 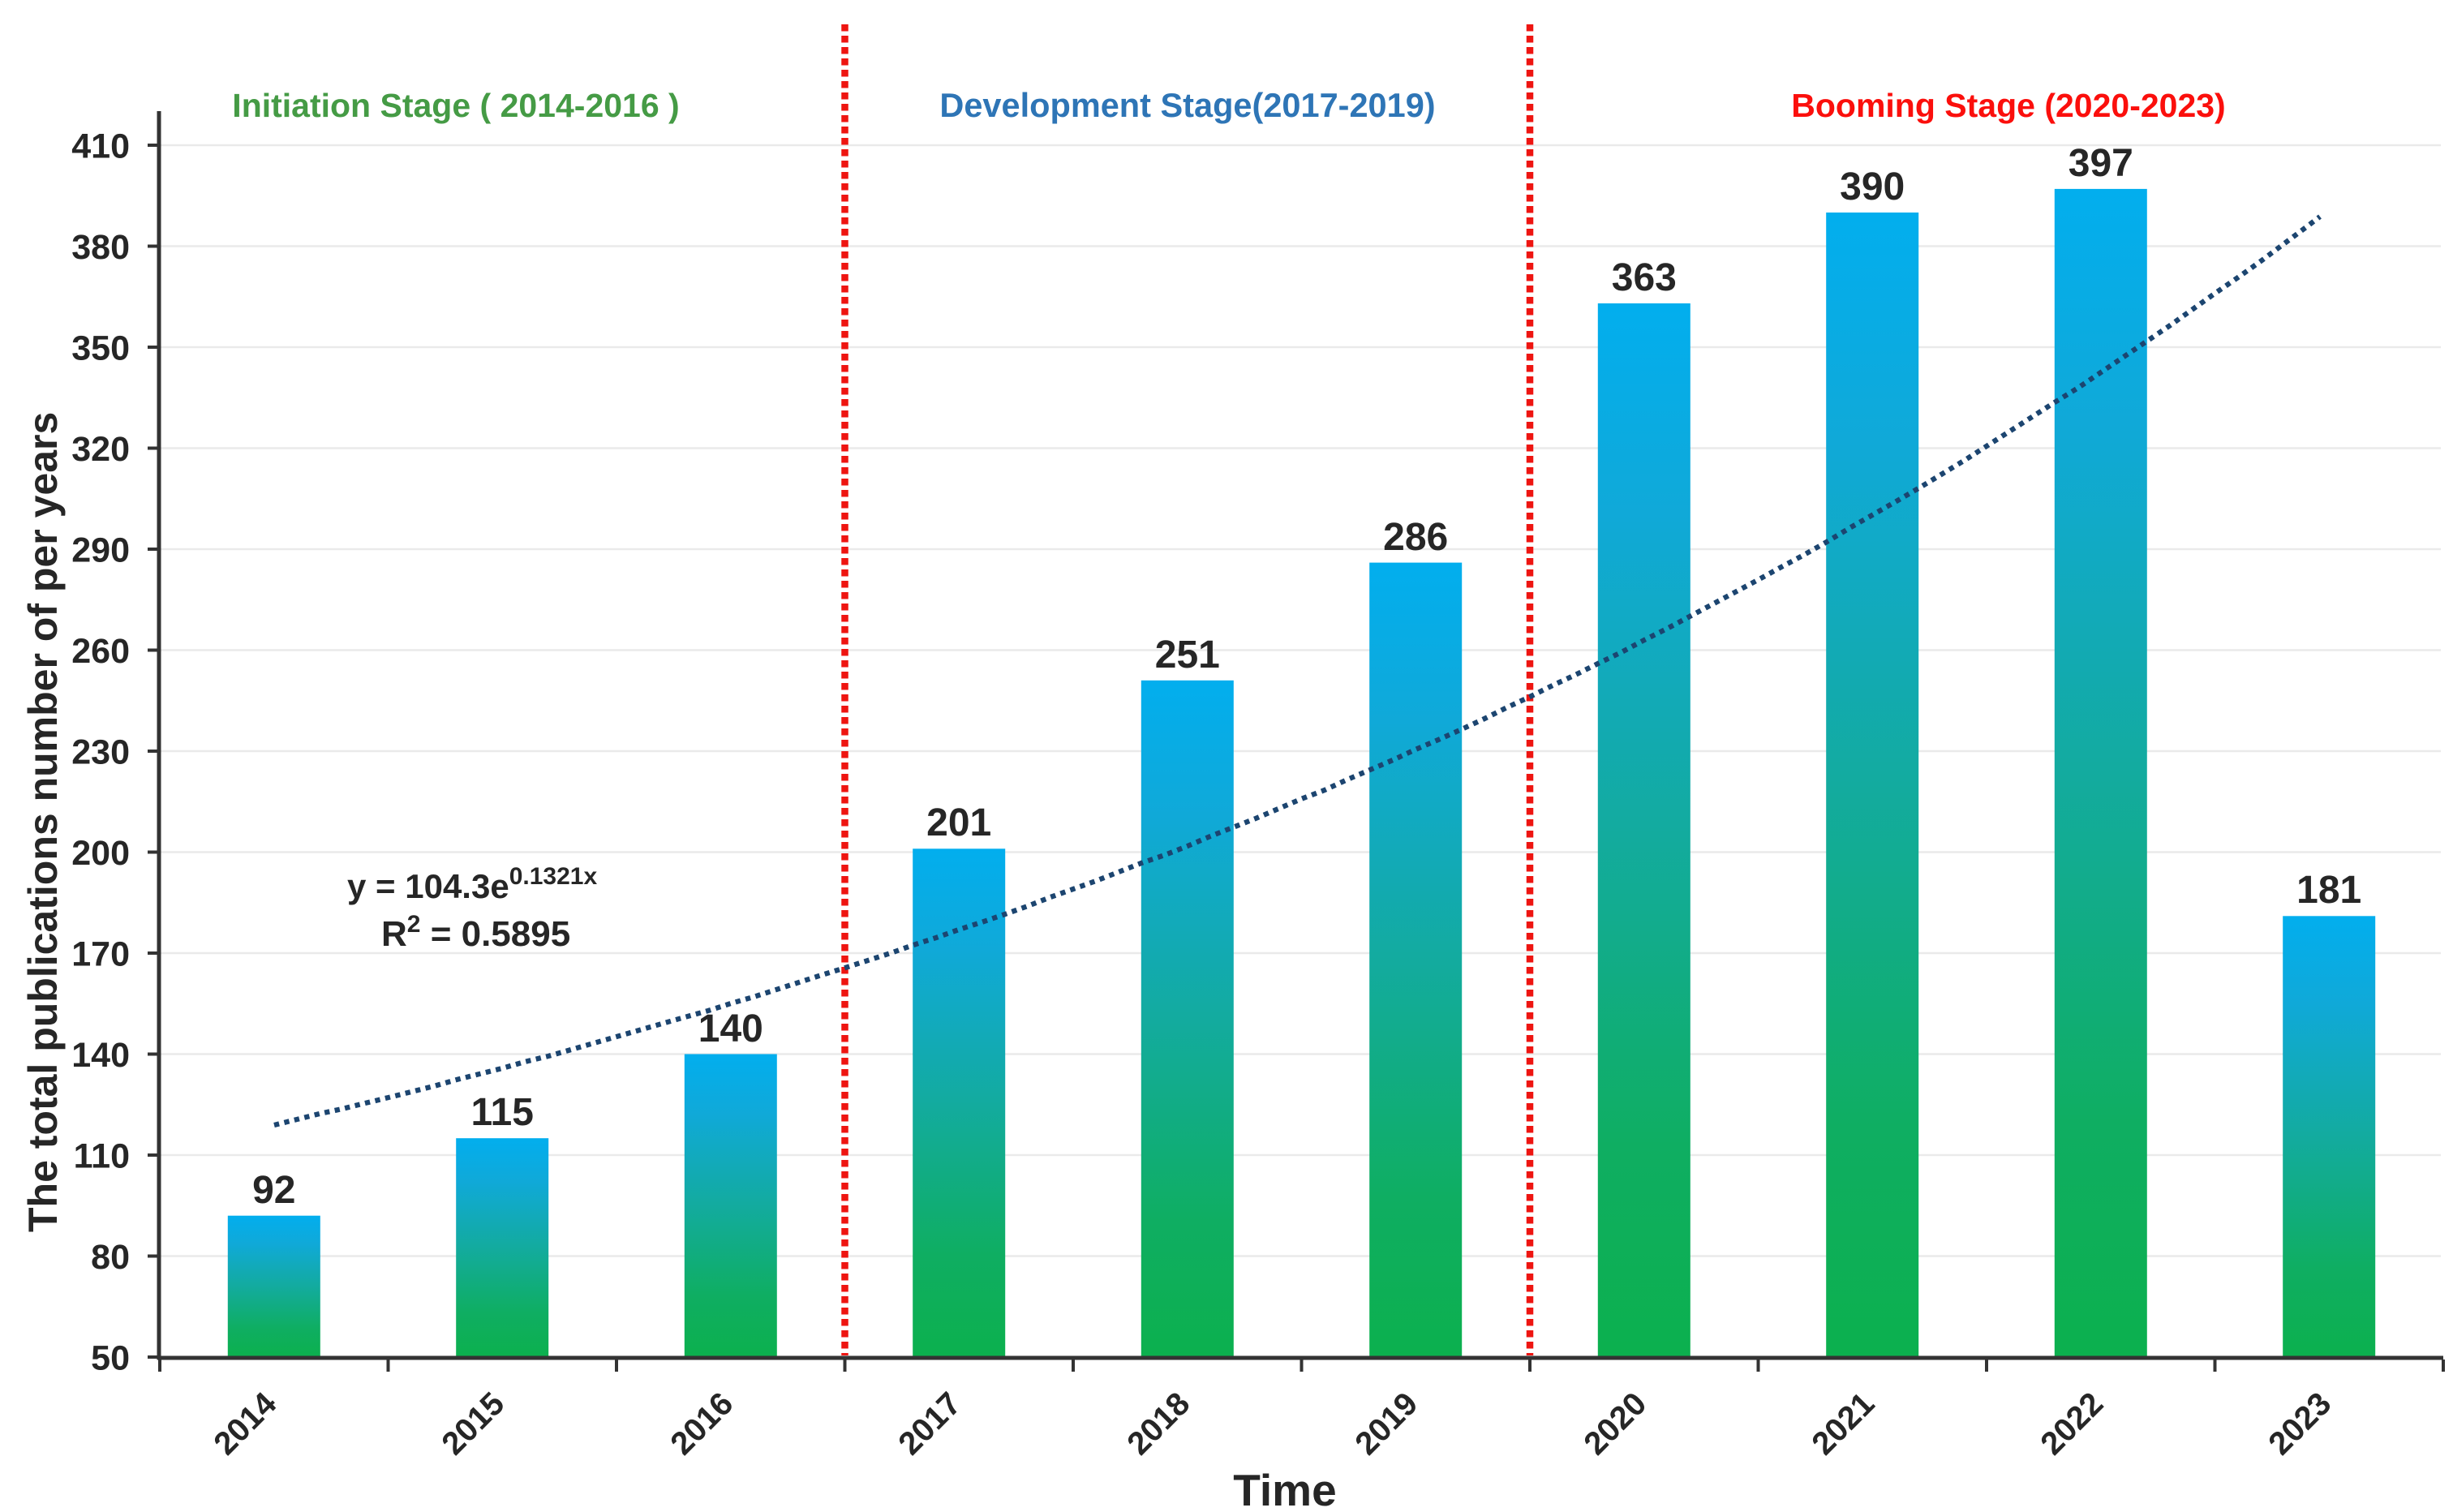 I want to click on svg-text: Booming Stage (2020-2023), so click(x=2008, y=105).